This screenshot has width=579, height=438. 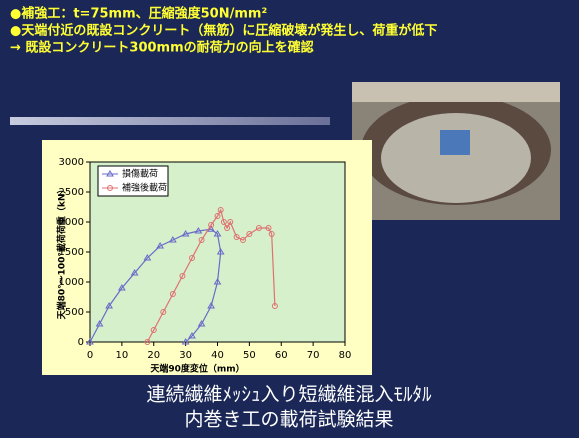 I want to click on photo, so click(x=456, y=151).